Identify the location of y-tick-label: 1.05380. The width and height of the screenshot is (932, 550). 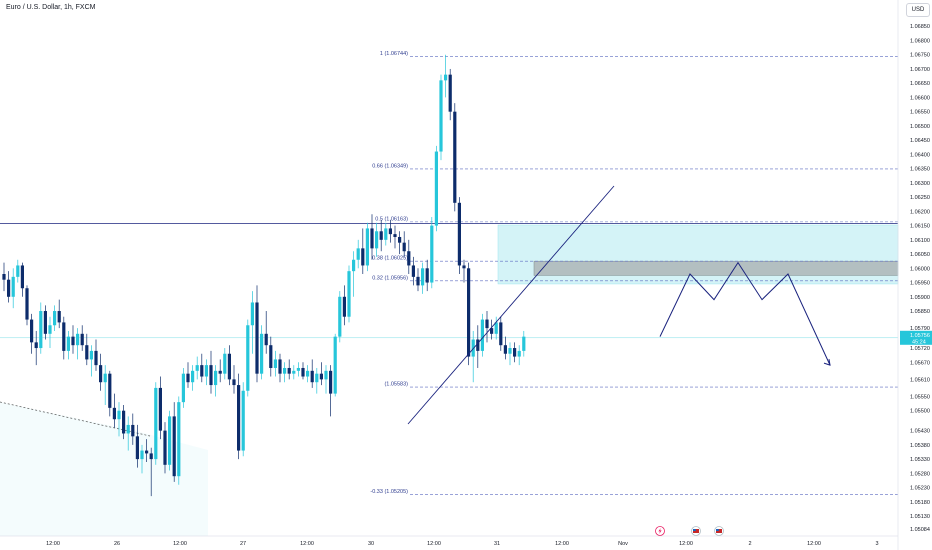
(920, 446).